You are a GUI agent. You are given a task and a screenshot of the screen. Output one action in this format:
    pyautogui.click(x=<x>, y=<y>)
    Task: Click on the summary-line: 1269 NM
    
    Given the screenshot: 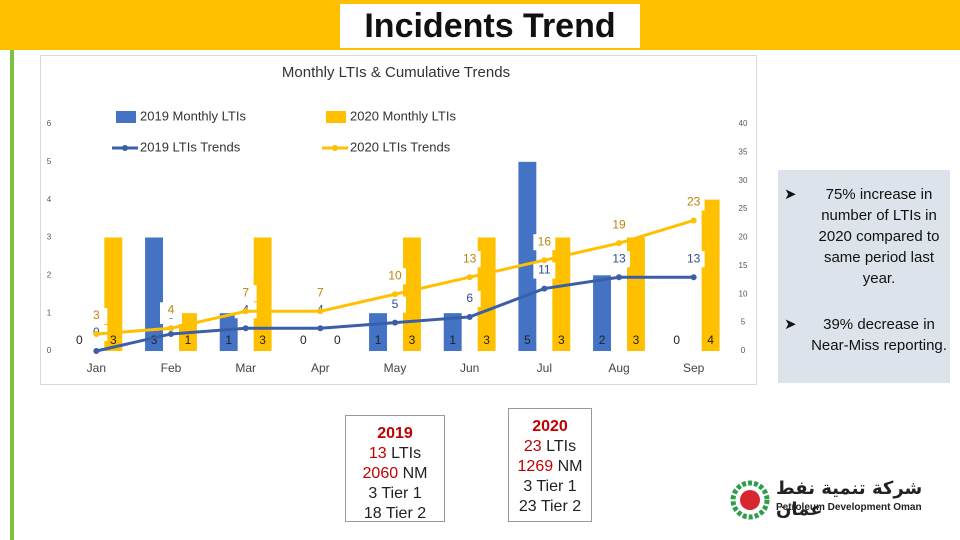 What is the action you would take?
    pyautogui.click(x=550, y=467)
    